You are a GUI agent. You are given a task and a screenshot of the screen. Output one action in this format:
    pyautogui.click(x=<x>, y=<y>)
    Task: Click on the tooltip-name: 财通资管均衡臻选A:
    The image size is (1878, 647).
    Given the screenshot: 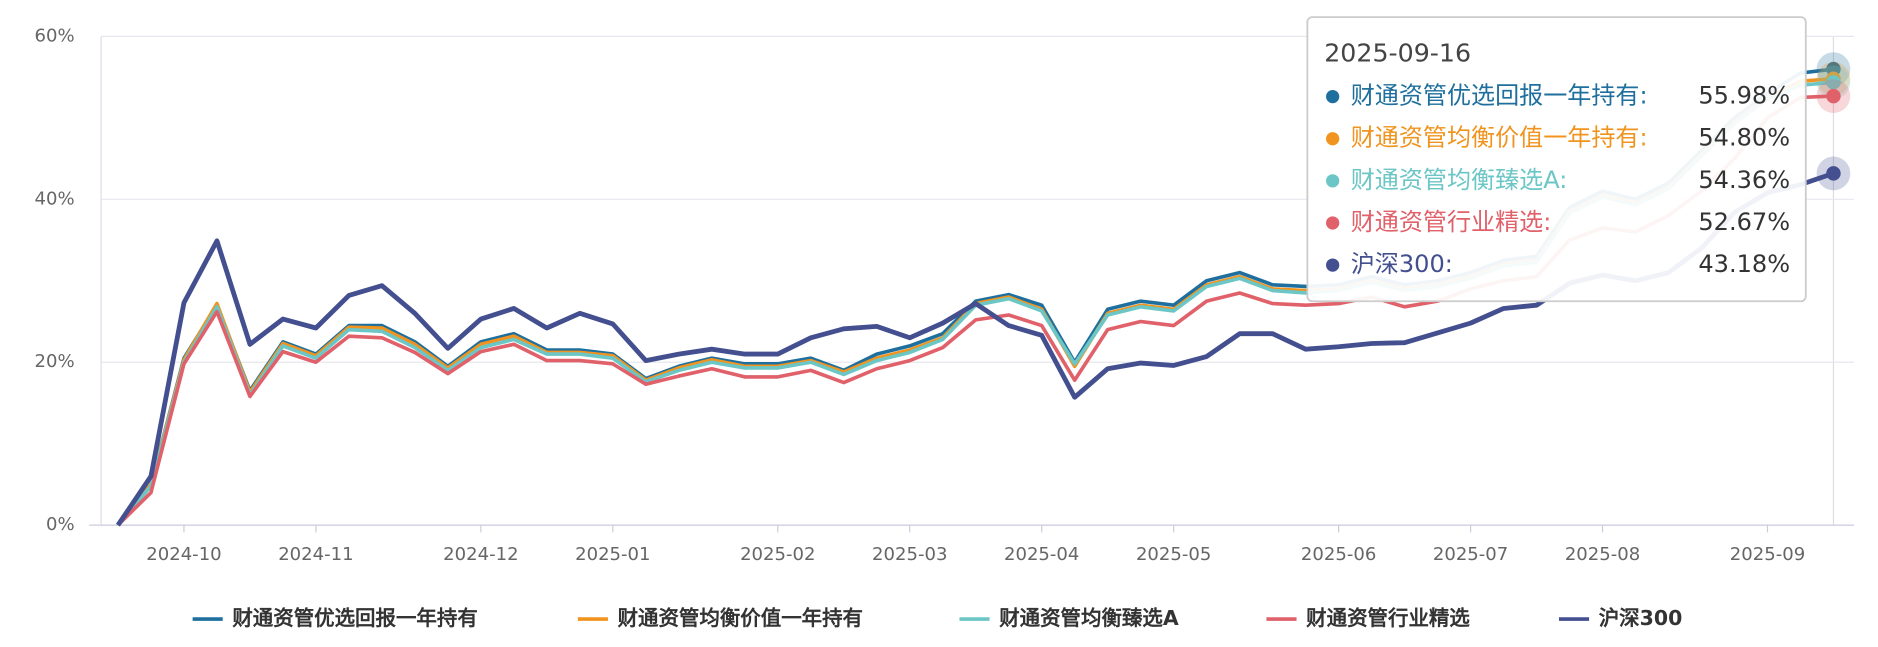 What is the action you would take?
    pyautogui.click(x=1459, y=180)
    